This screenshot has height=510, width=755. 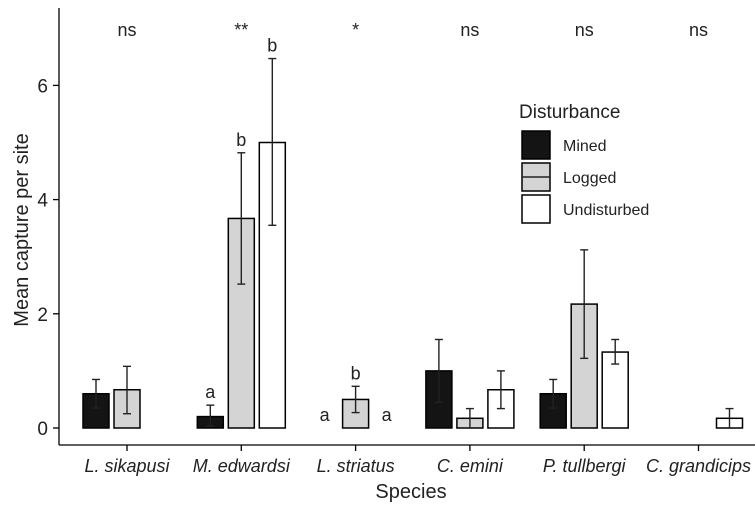 What do you see at coordinates (48, 258) in the screenshot?
I see `y-ticks: 0 2 4 6` at bounding box center [48, 258].